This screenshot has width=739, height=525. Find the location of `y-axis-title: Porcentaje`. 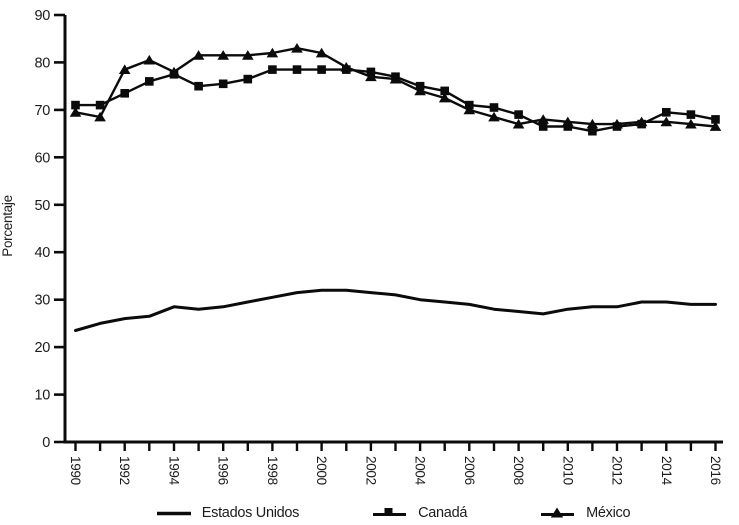

y-axis-title: Porcentaje is located at coordinates (7, 226).